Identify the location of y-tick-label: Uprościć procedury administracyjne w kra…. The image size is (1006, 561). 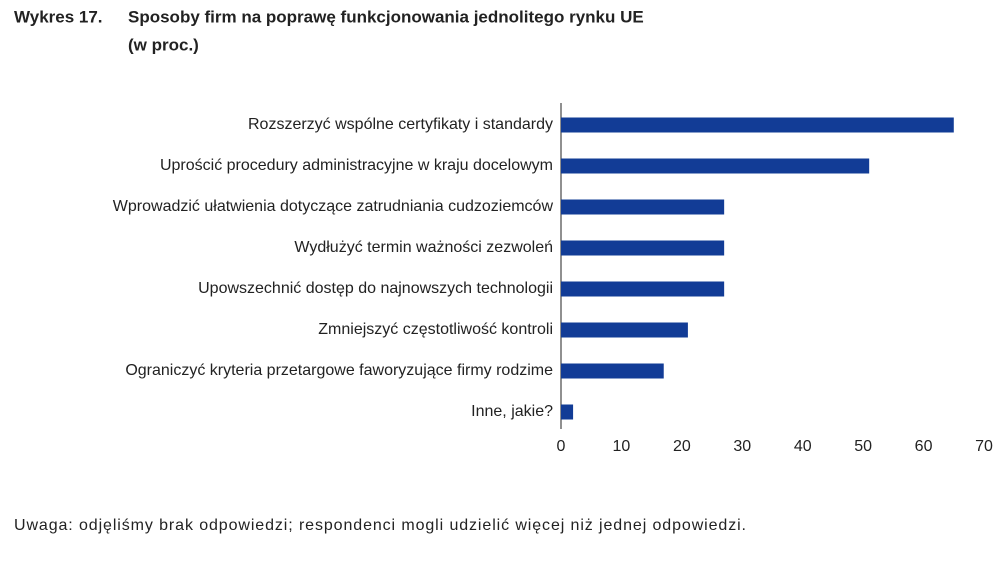
(356, 165).